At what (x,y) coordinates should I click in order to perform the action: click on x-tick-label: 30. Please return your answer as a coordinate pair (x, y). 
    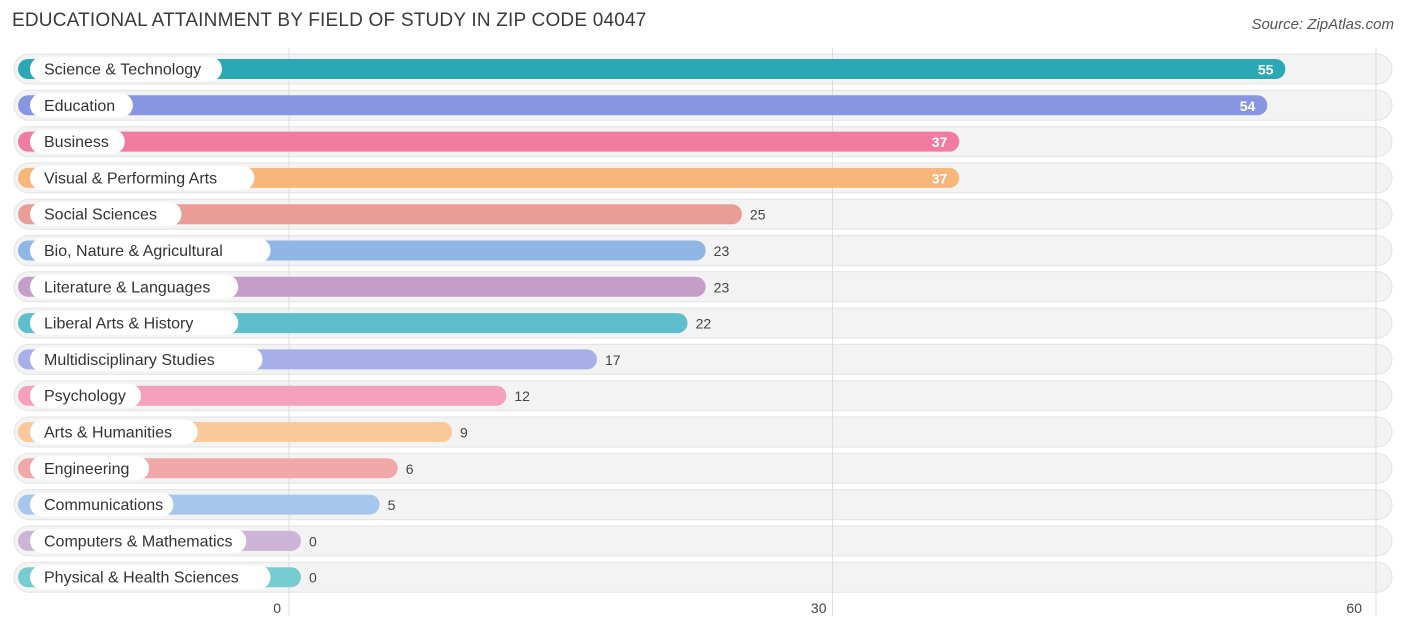
    Looking at the image, I should click on (819, 608).